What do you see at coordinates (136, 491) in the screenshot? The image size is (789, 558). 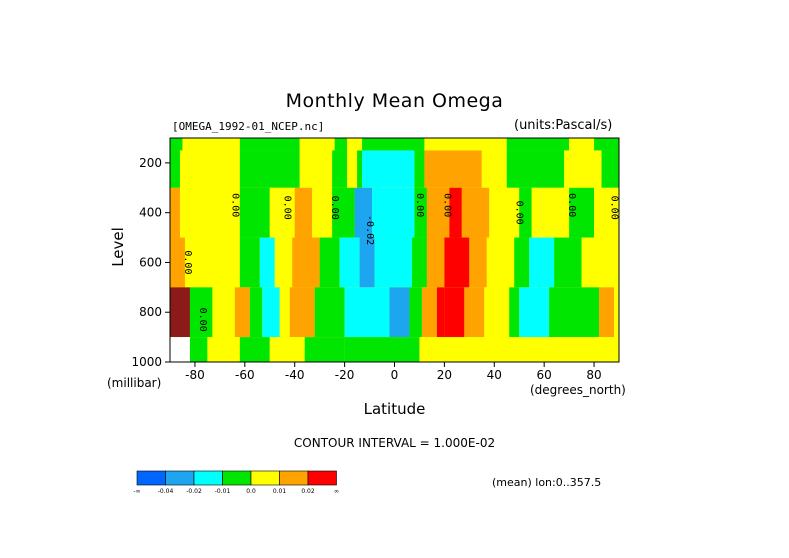 I see `colorbar-label: -∞` at bounding box center [136, 491].